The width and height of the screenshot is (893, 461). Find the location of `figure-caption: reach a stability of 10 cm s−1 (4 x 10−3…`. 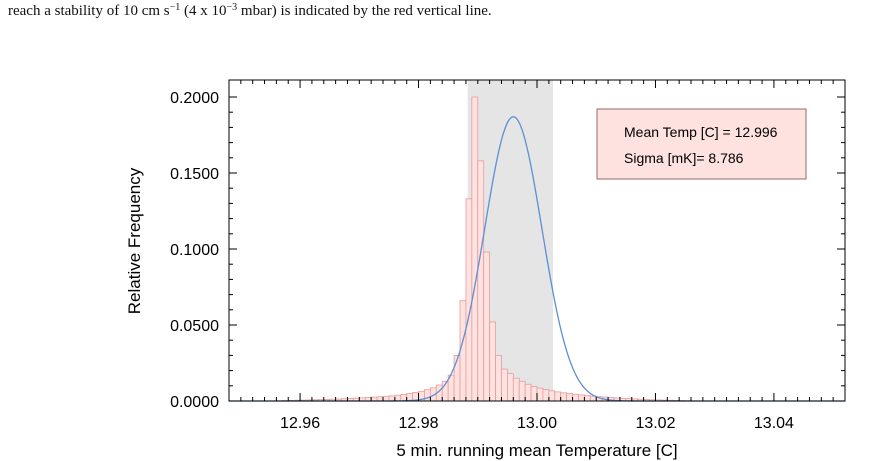

figure-caption: reach a stability of 10 cm s−1 (4 x 10−3… is located at coordinates (448, 11).